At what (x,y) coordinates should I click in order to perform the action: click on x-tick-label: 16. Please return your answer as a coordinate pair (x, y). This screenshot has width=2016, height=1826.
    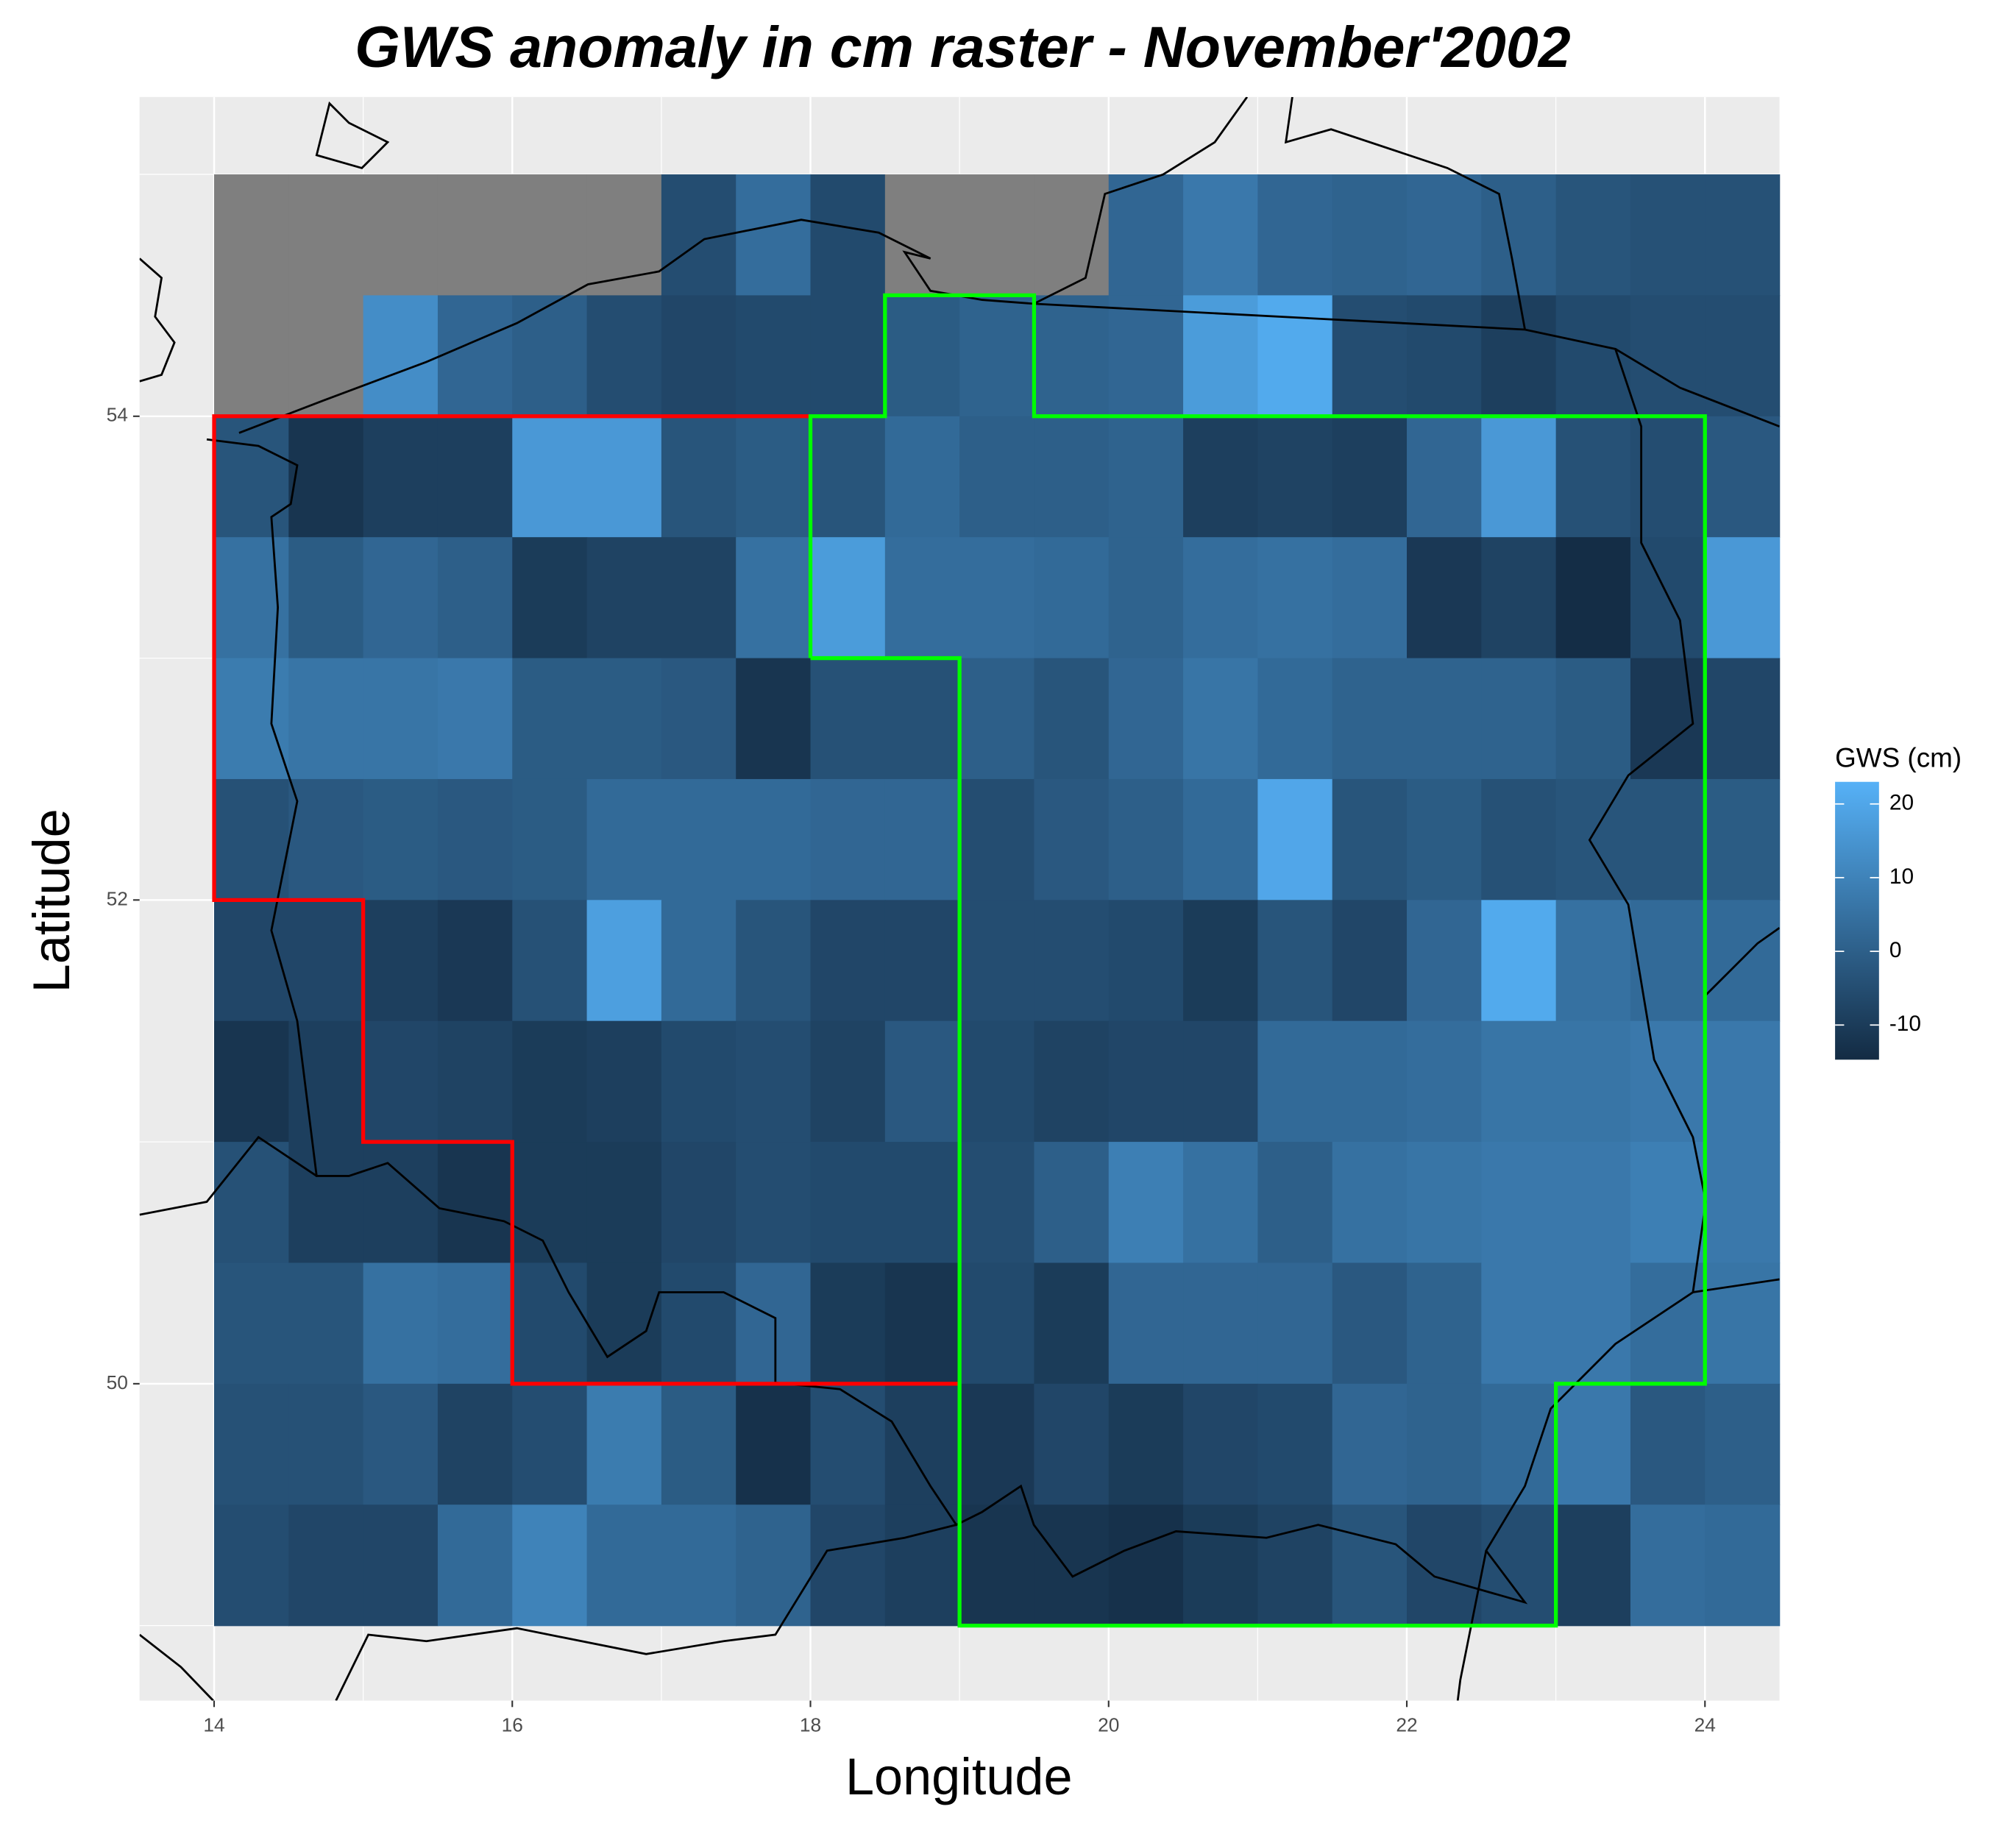
    Looking at the image, I should click on (512, 1725).